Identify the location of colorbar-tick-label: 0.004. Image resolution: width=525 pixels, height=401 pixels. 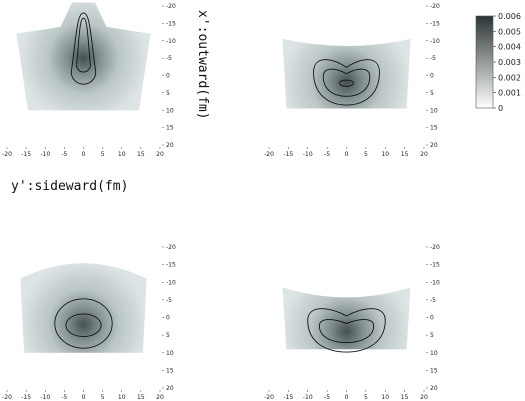
(509, 47).